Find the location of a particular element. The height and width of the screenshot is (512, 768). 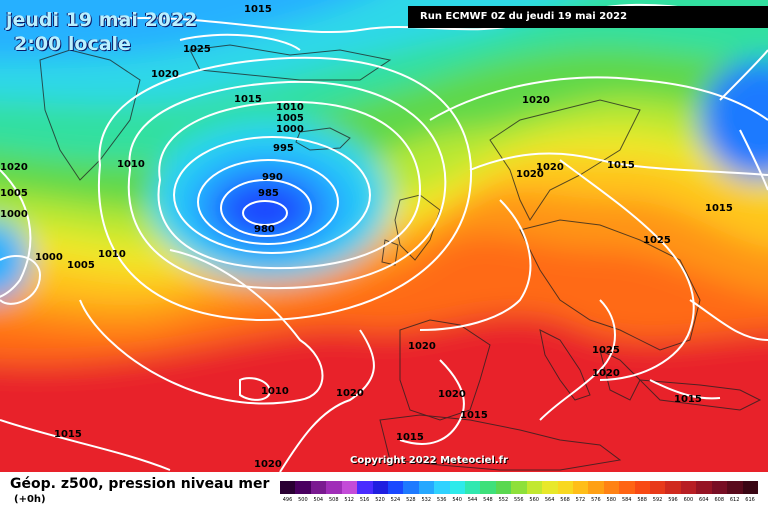

scale-label: 600 is located at coordinates (688, 500).